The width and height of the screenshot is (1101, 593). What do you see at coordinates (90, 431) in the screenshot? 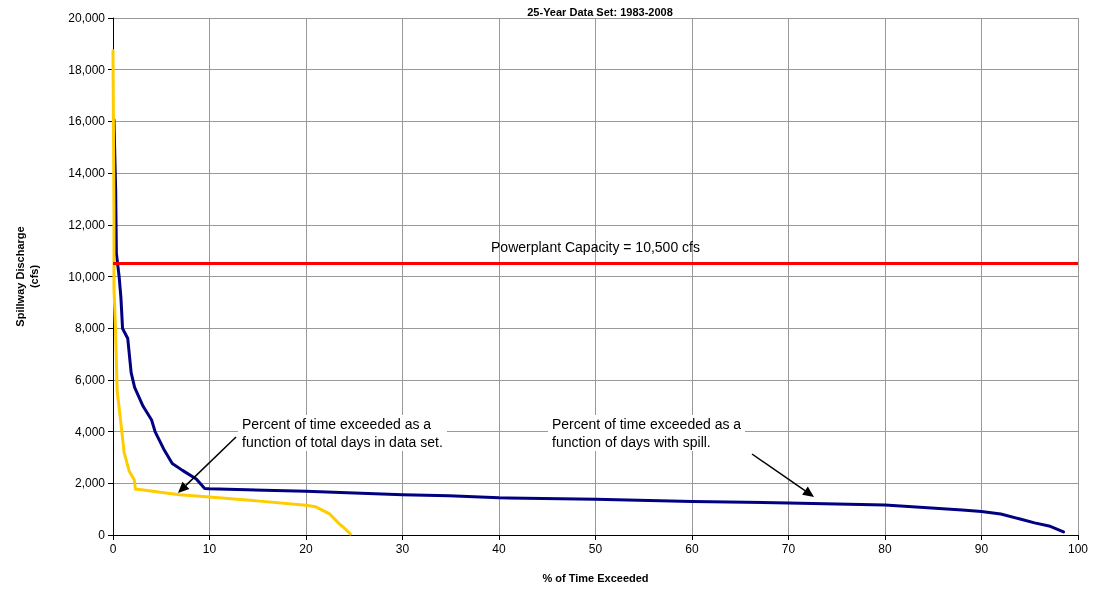
I see `y-tick-label: 4,000` at bounding box center [90, 431].